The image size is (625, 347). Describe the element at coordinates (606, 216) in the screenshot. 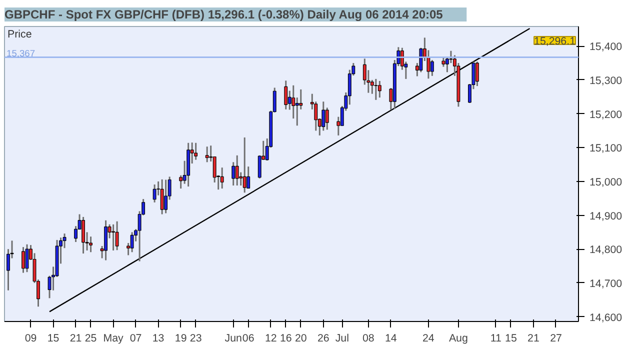

I see `y-tick-label: 14,900` at that location.